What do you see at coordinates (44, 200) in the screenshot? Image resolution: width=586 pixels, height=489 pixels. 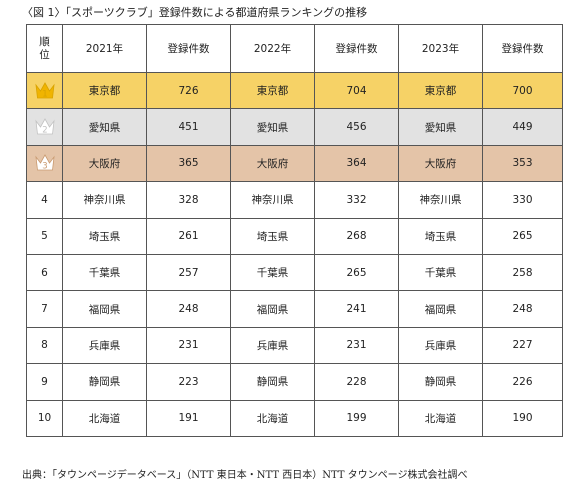 I see `rank-cell: 4` at bounding box center [44, 200].